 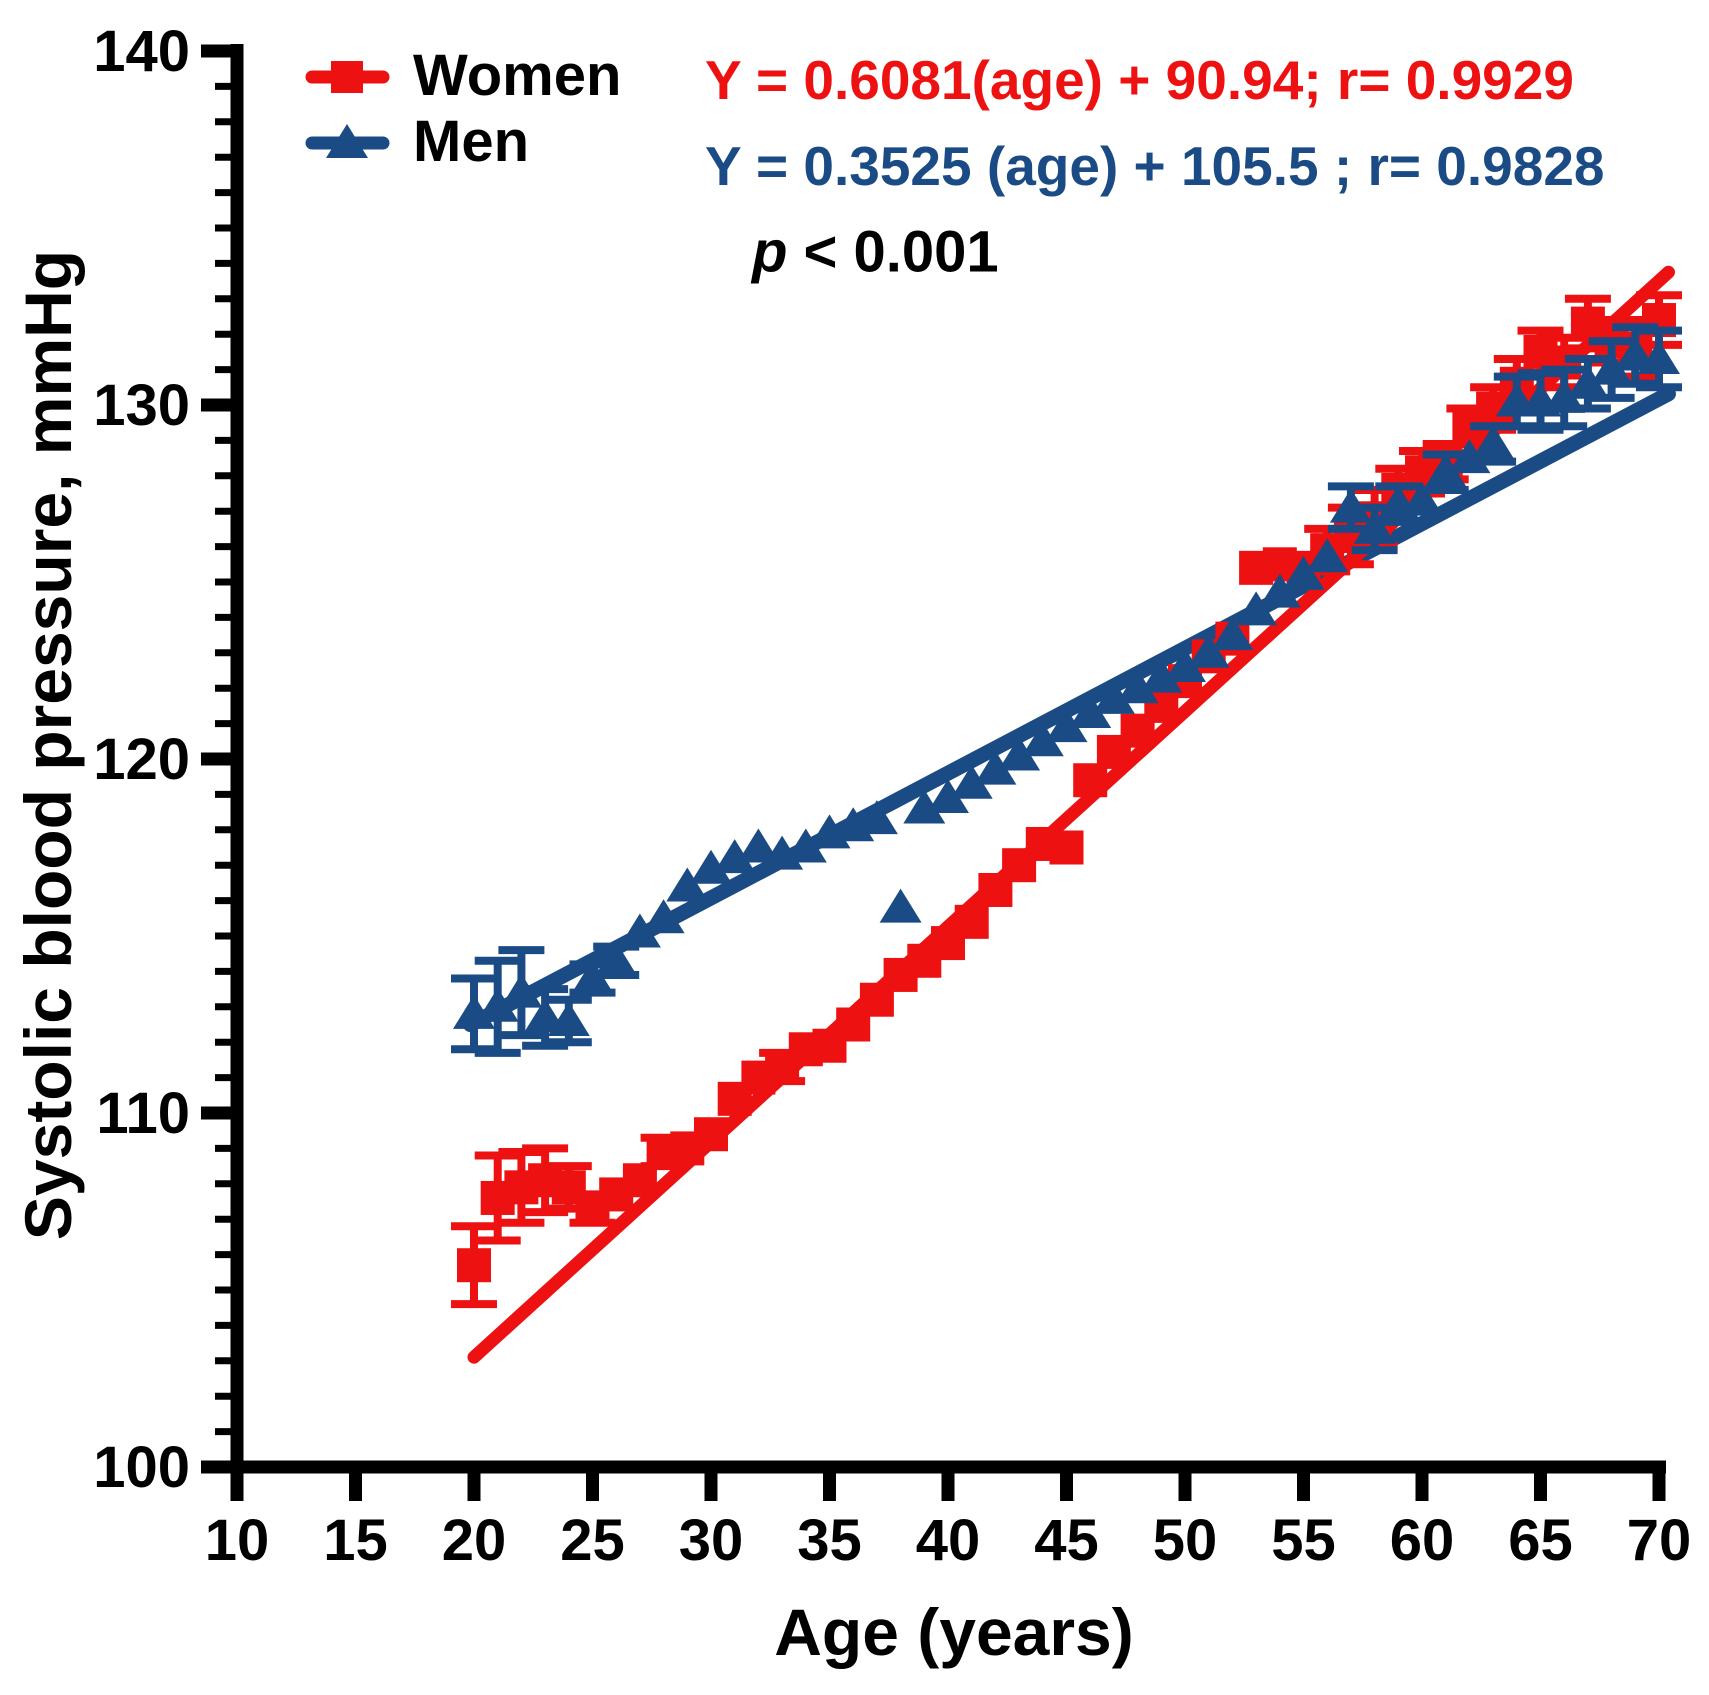 I want to click on x-tick-label: 45, so click(x=1066, y=1540).